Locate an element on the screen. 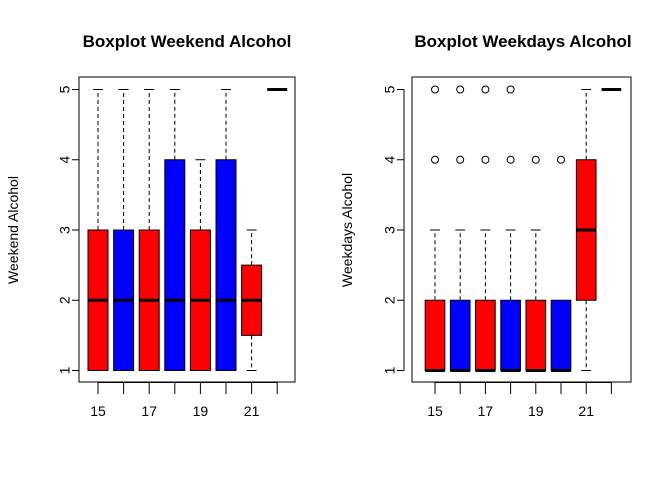 This screenshot has height=485, width=672. y-axis-label: Weekend Alcohol is located at coordinates (13, 230).